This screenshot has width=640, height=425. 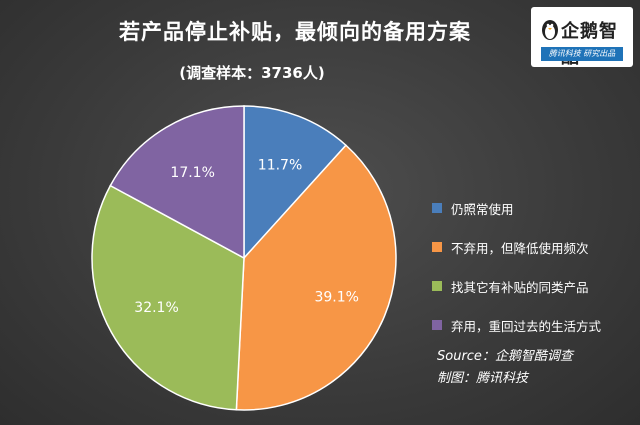 I want to click on legend-item: 不弃用，但降低使用频次, so click(x=516, y=247).